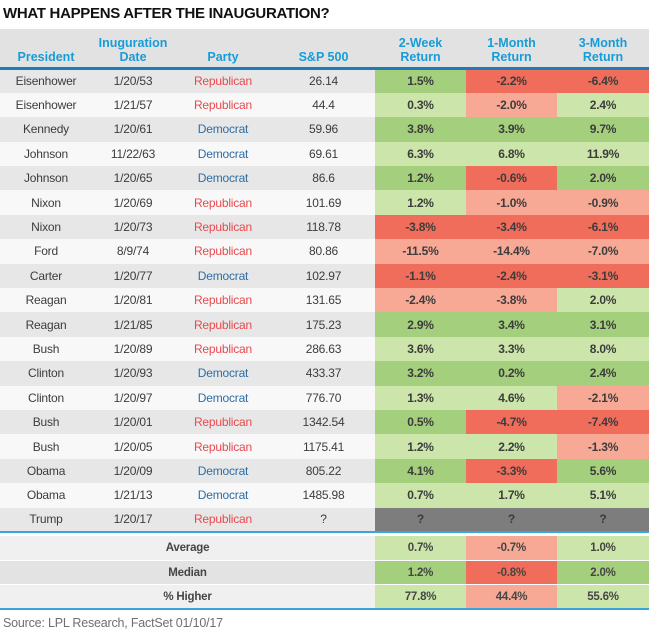 The height and width of the screenshot is (637, 649). What do you see at coordinates (133, 324) in the screenshot?
I see `inauguration-date-cell: 1/21/85` at bounding box center [133, 324].